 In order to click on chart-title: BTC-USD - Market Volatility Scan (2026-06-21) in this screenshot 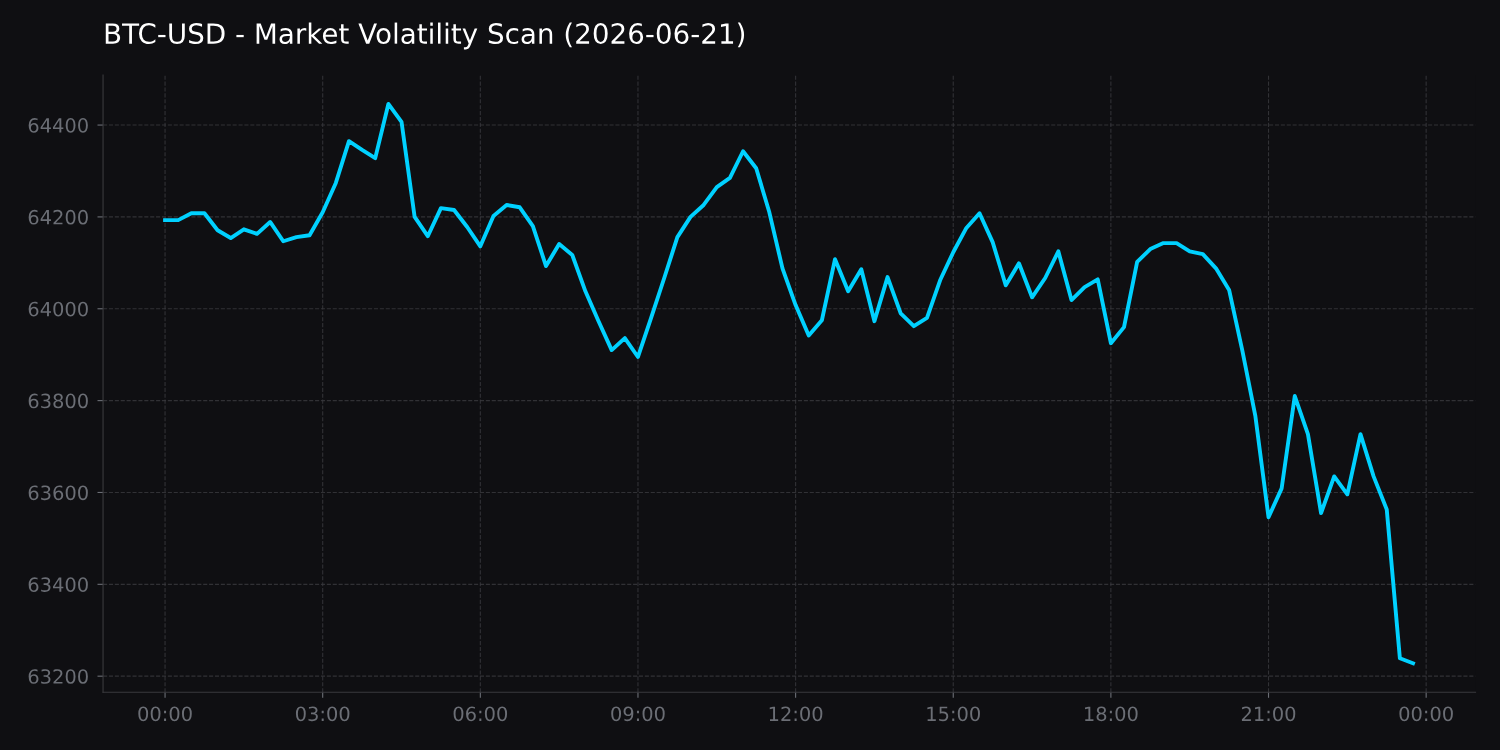, I will do `click(425, 36)`.